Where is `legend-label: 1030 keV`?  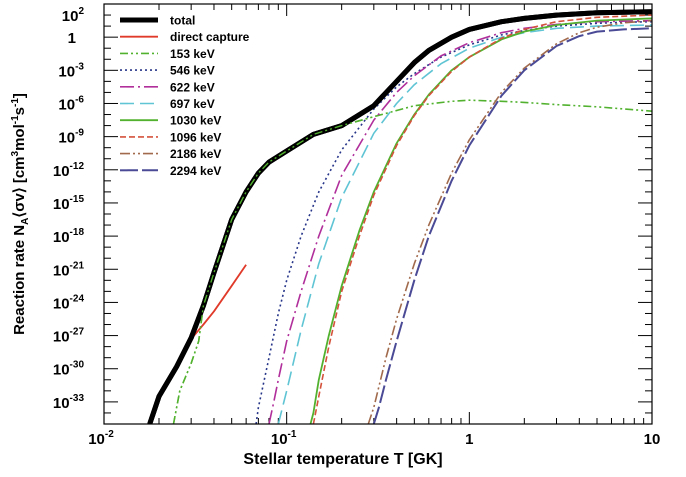
legend-label: 1030 keV is located at coordinates (195, 121).